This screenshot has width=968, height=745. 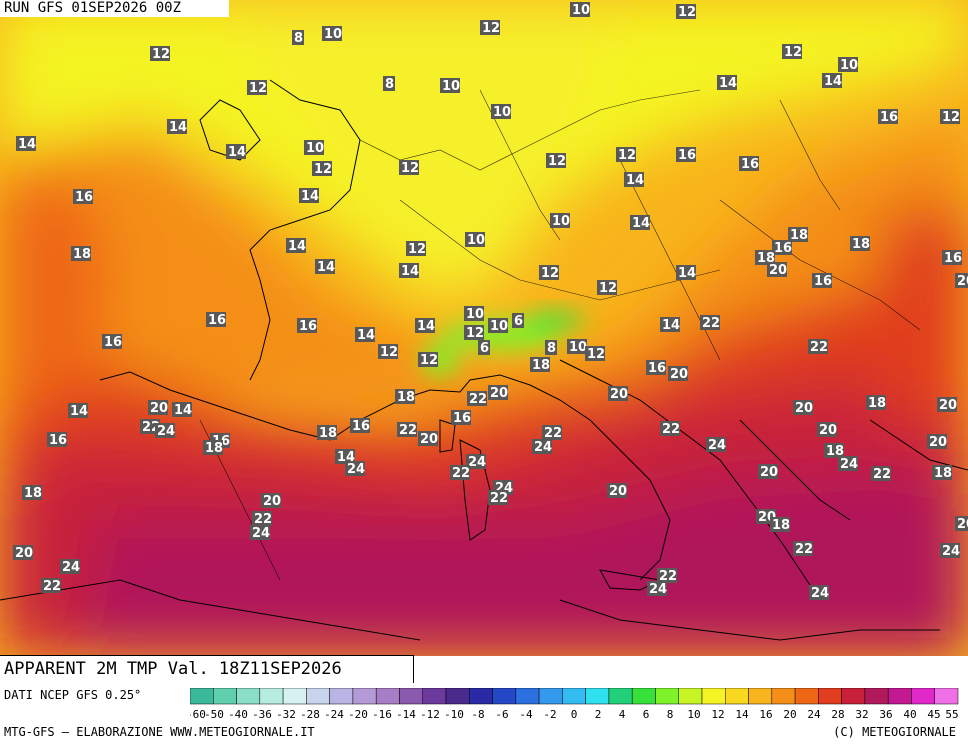 What do you see at coordinates (73, 695) in the screenshot?
I see `data-source-label: DATI NCEP GFS 0.25°` at bounding box center [73, 695].